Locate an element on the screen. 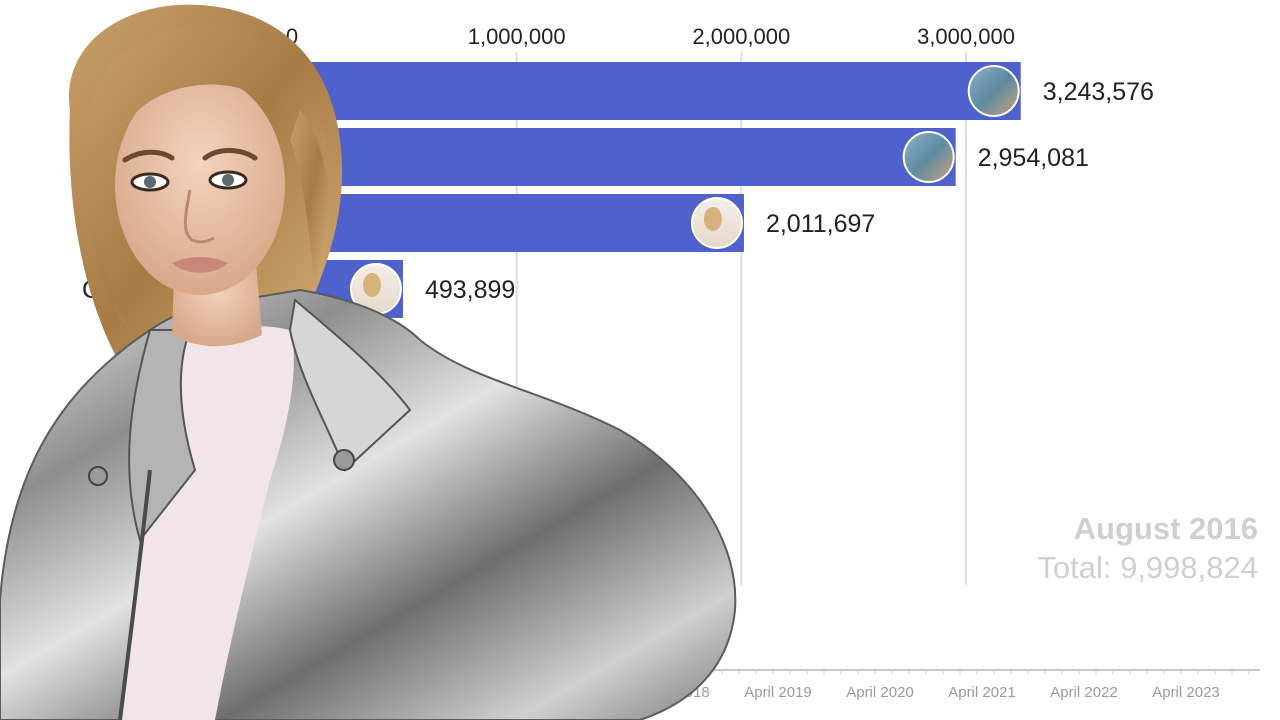 This screenshot has width=1280, height=720. timeline-label: April 2022 is located at coordinates (1084, 692).